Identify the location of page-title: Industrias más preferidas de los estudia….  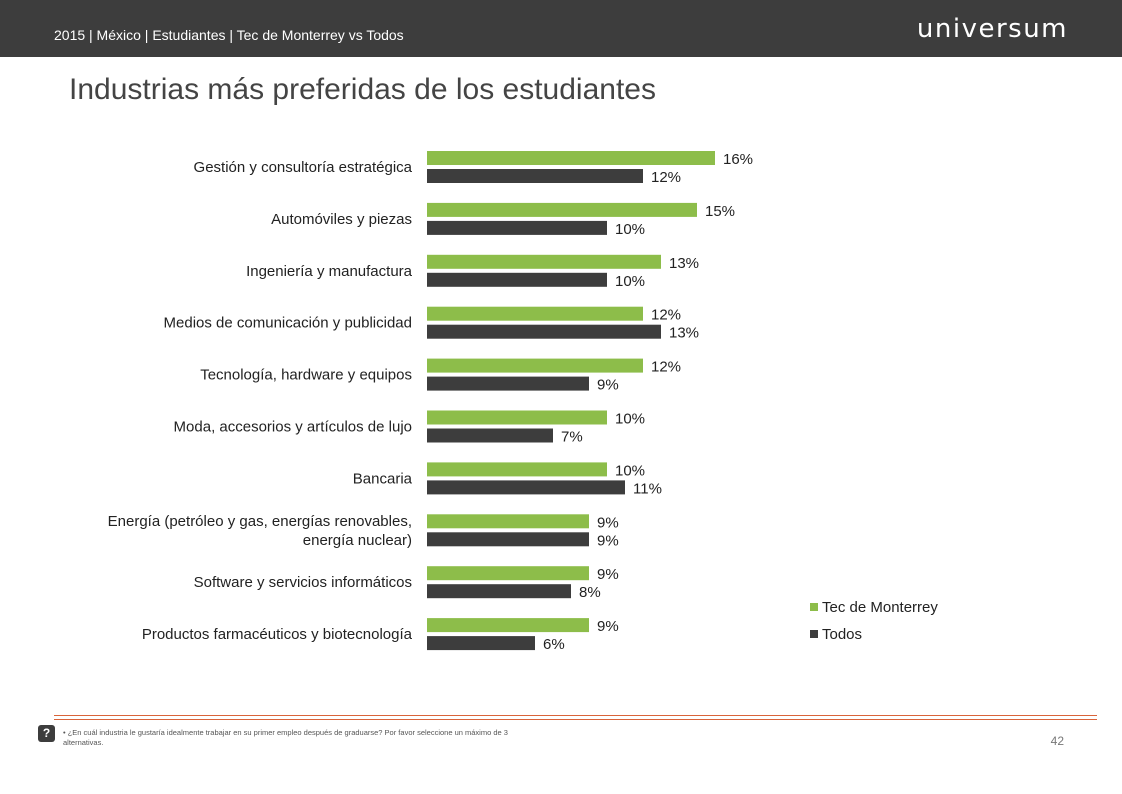
(362, 89).